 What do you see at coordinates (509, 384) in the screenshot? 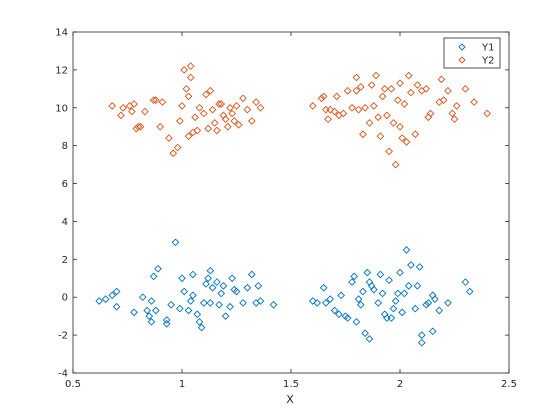
I see `x-tick-label: 2.5` at bounding box center [509, 384].